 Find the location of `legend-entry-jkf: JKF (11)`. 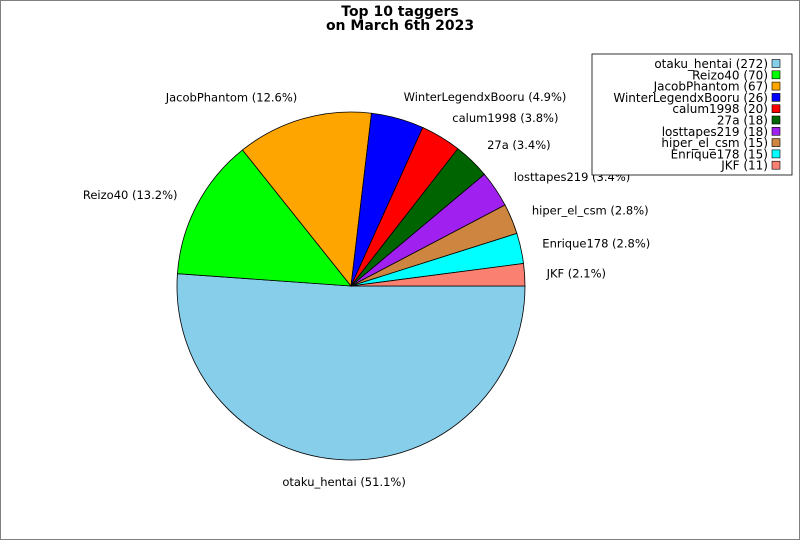

legend-entry-jkf: JKF (11) is located at coordinates (744, 166).